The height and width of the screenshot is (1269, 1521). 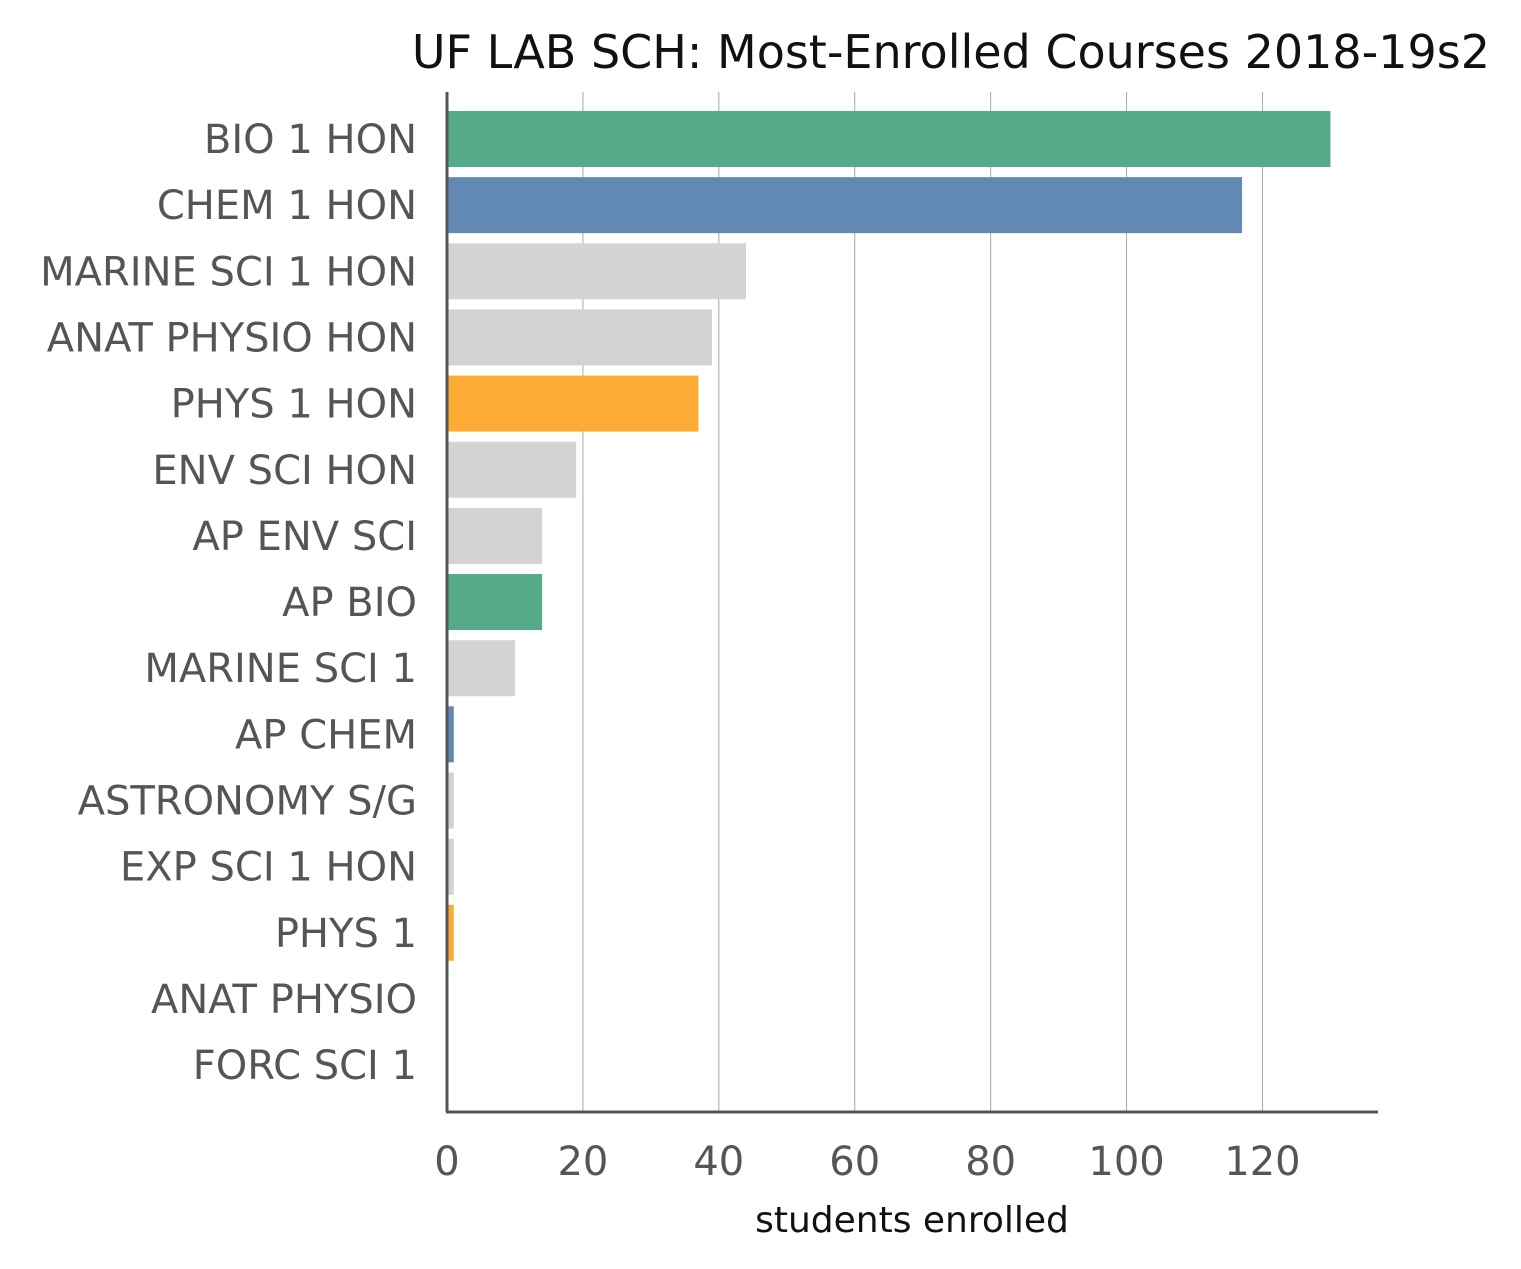 I want to click on category-label-marine-sci-1: MARINE SCI 1, so click(x=280, y=669).